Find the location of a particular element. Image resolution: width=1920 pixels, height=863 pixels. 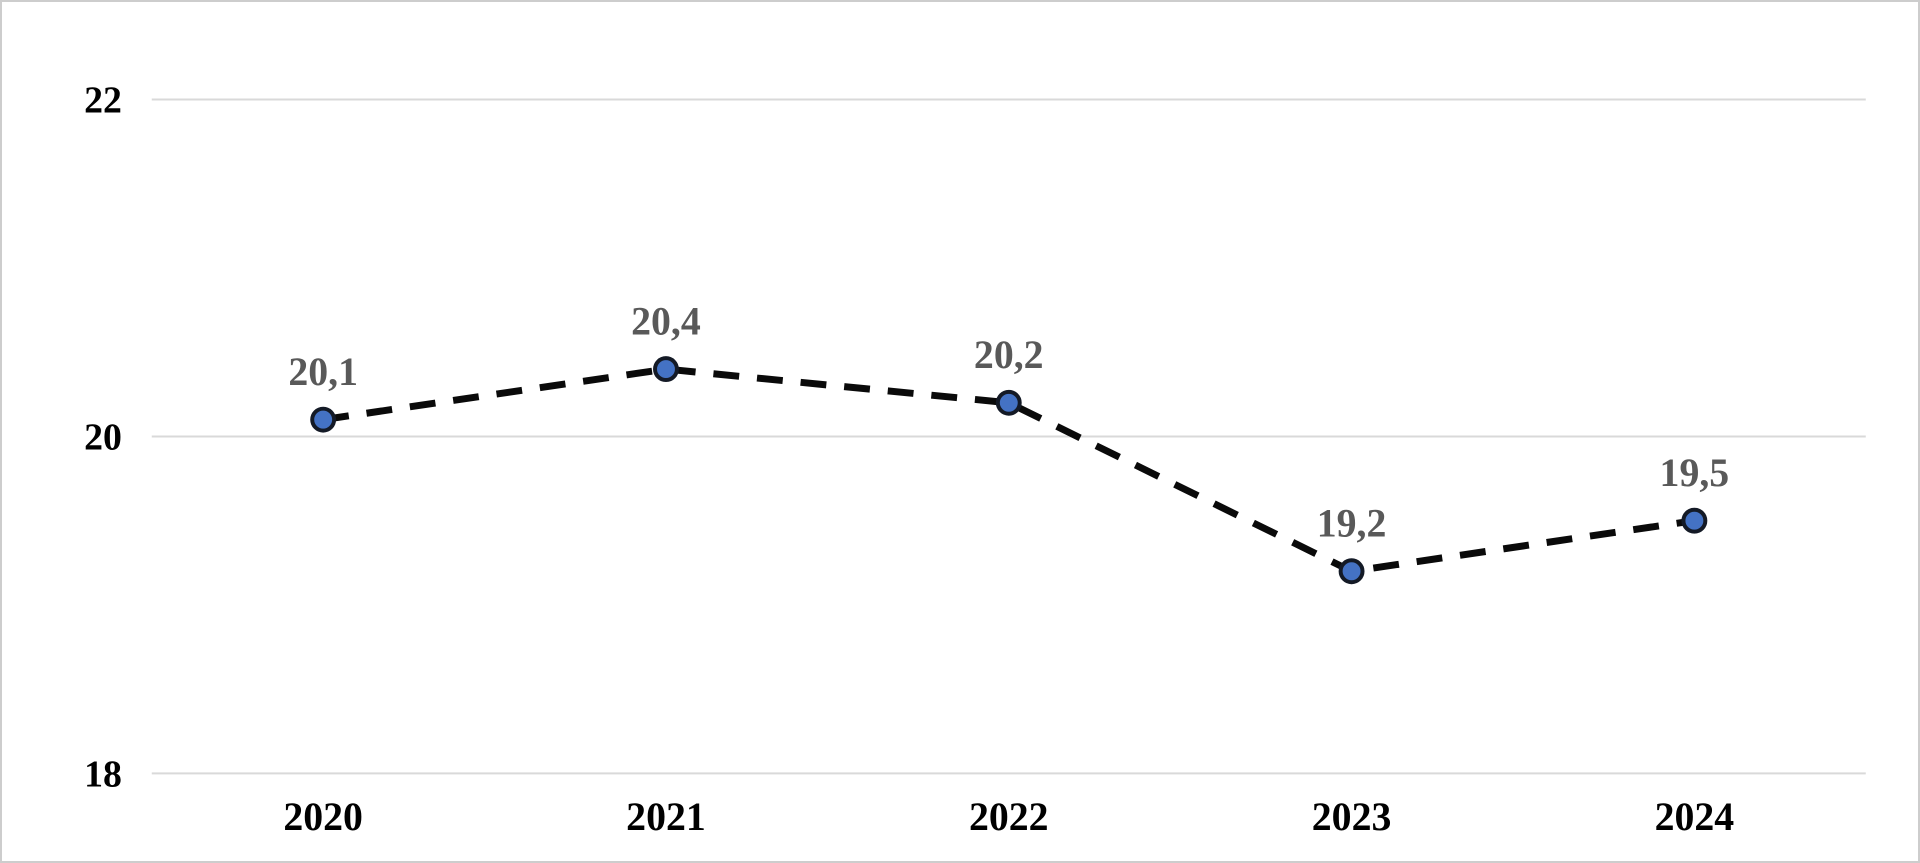

x-axis-tick-label: 2021 is located at coordinates (666, 817).